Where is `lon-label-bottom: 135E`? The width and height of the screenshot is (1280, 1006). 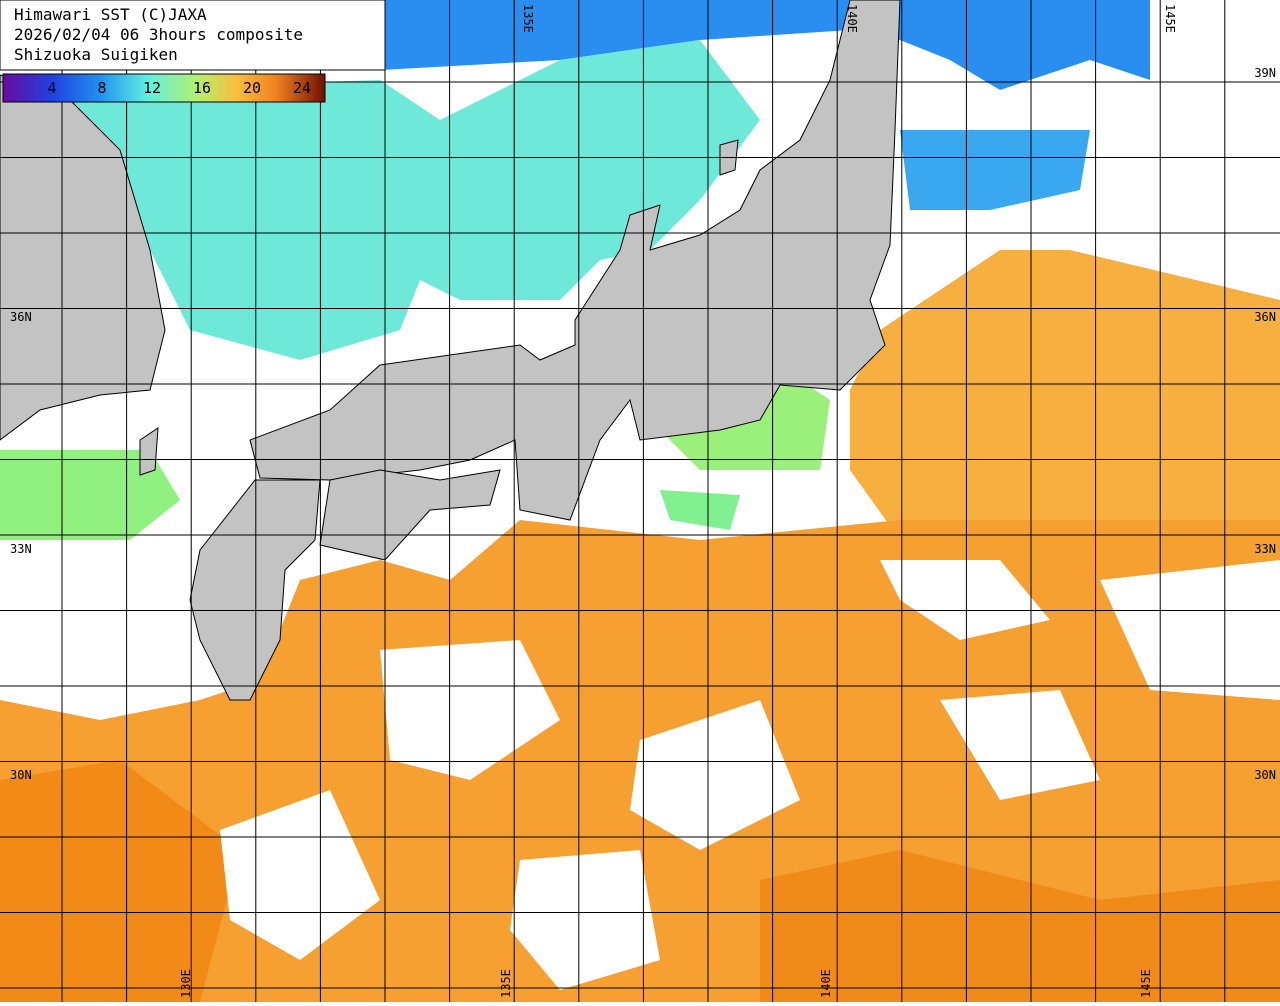 lon-label-bottom: 135E is located at coordinates (506, 983).